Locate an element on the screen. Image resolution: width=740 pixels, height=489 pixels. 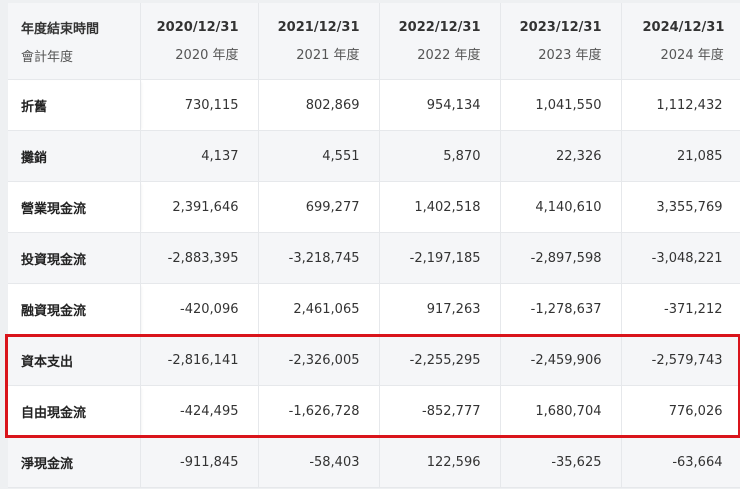
value-cell: 22,326 is located at coordinates (561, 156).